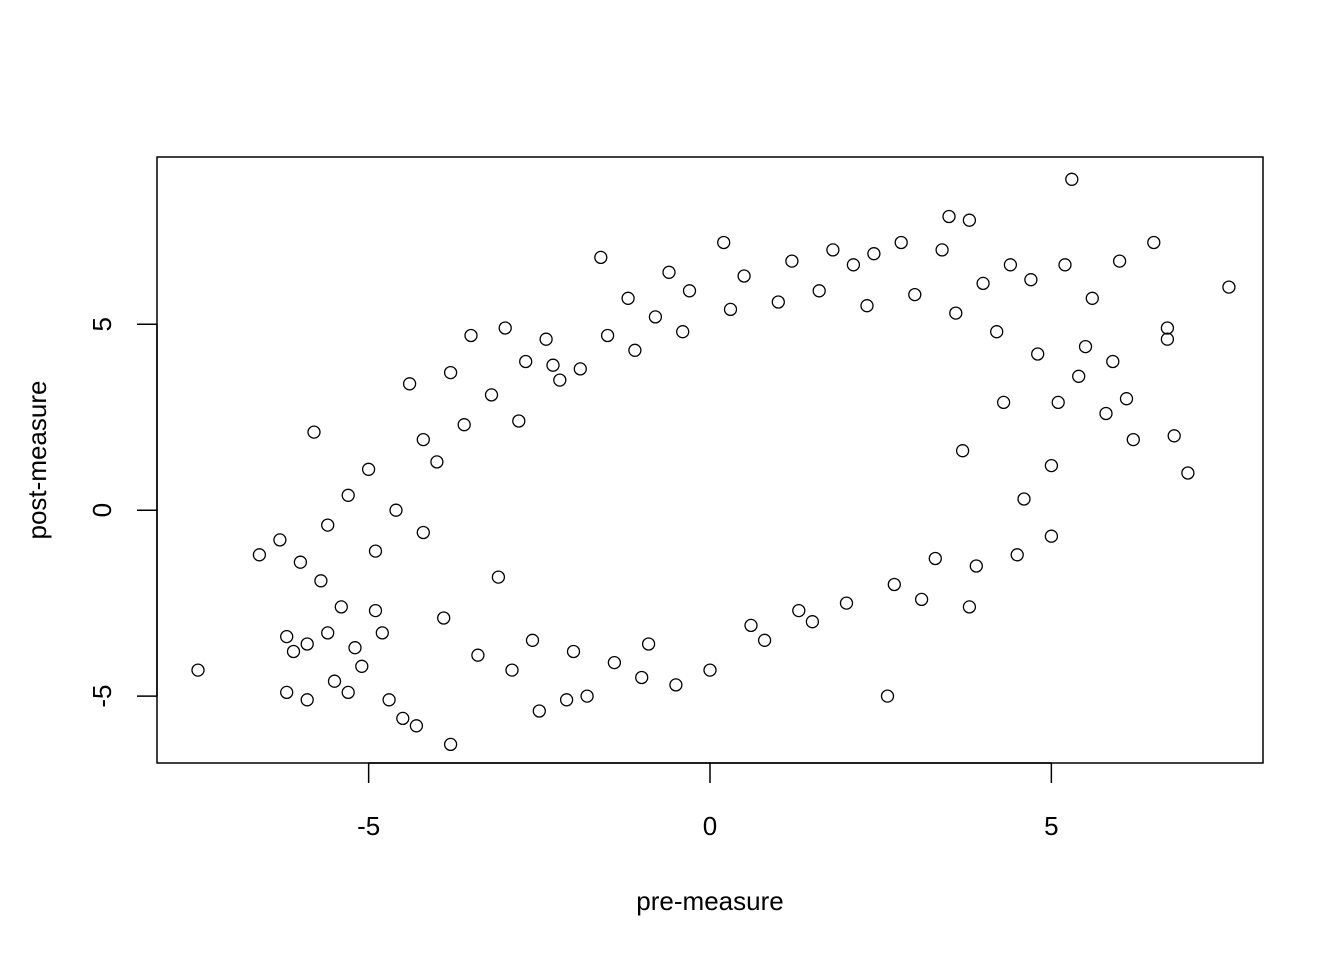 The width and height of the screenshot is (1344, 960). I want to click on x-tick-label: -5, so click(368, 826).